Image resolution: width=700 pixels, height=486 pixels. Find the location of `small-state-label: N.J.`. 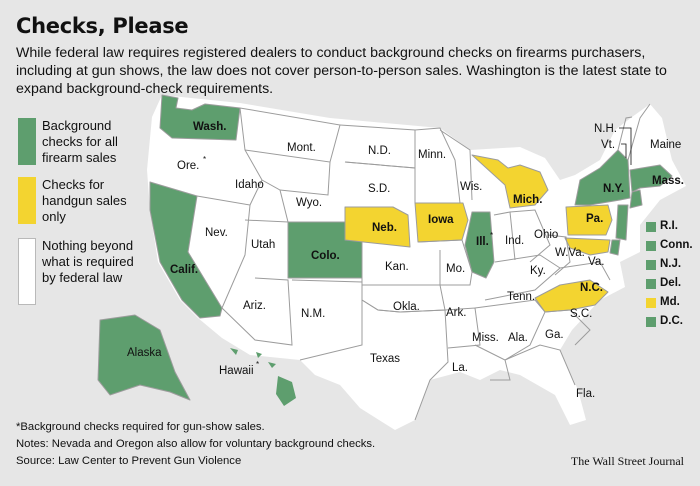

small-state-label: N.J. is located at coordinates (671, 264).